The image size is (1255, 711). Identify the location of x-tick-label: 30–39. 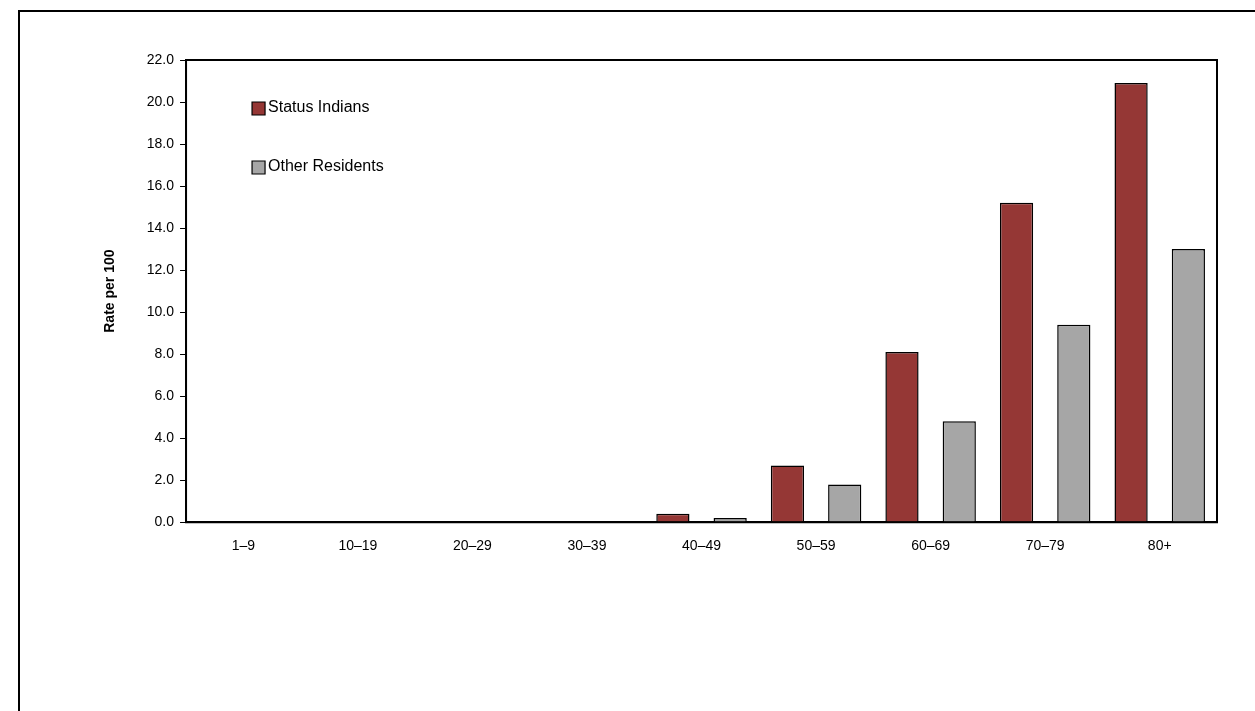
(587, 545).